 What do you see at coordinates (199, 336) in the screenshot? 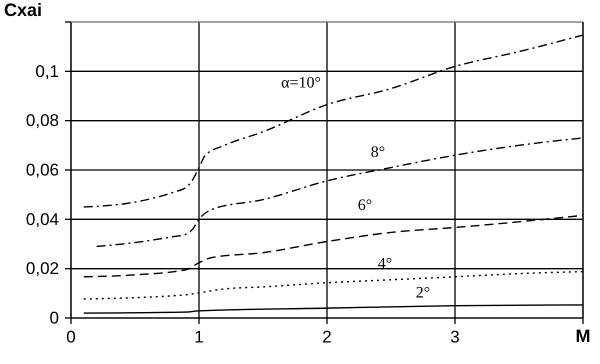
I see `x-tick-label: 1` at bounding box center [199, 336].